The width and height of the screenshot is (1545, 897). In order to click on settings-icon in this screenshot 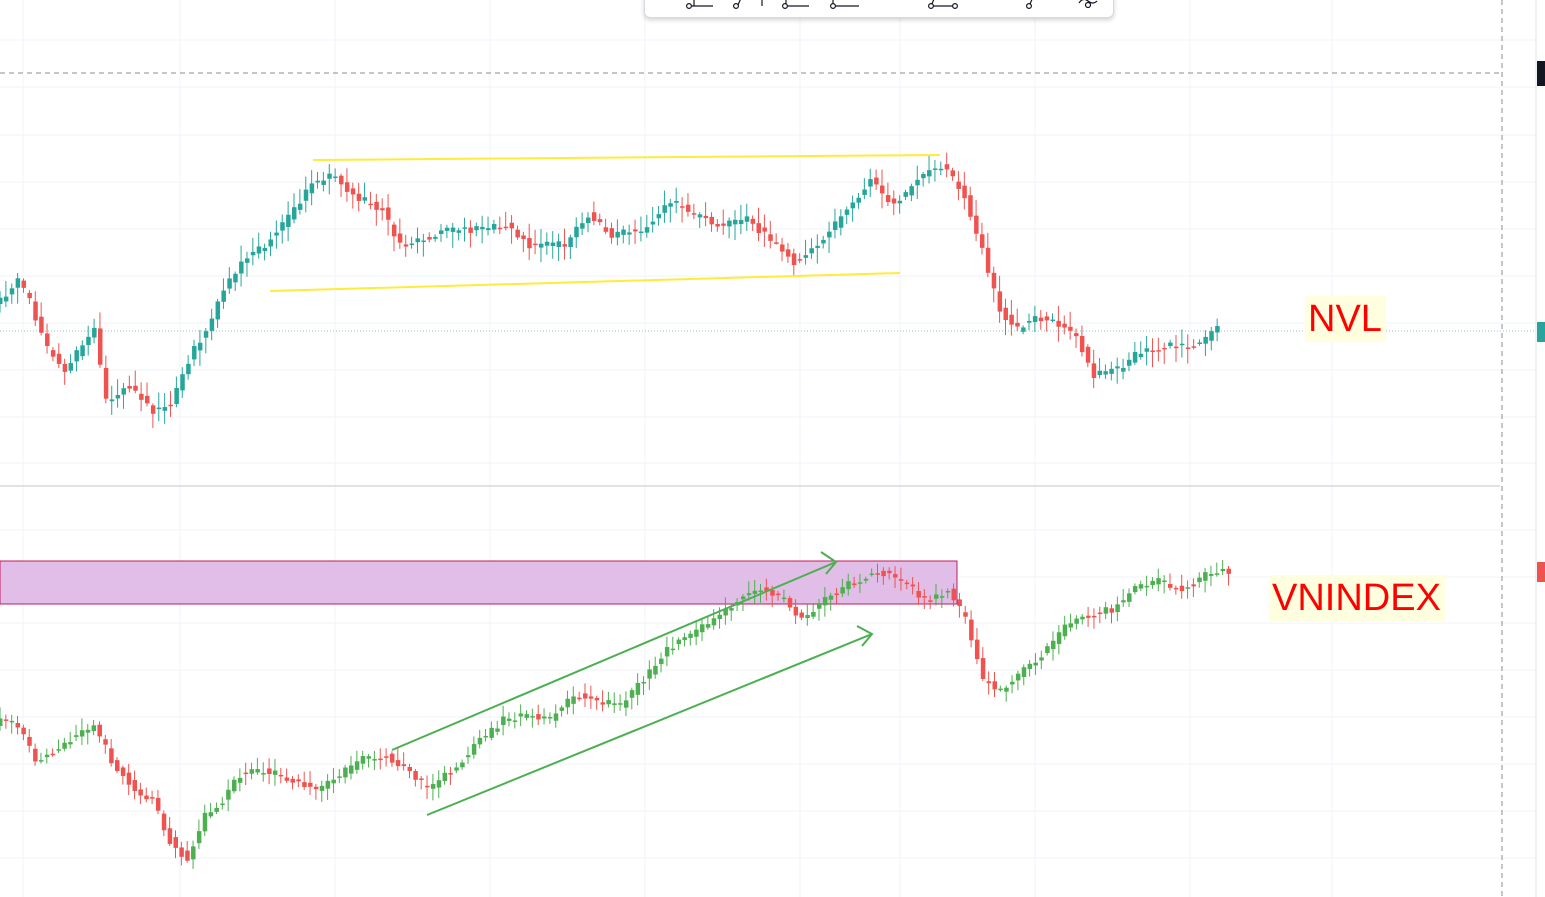, I will do `click(1088, 6)`.